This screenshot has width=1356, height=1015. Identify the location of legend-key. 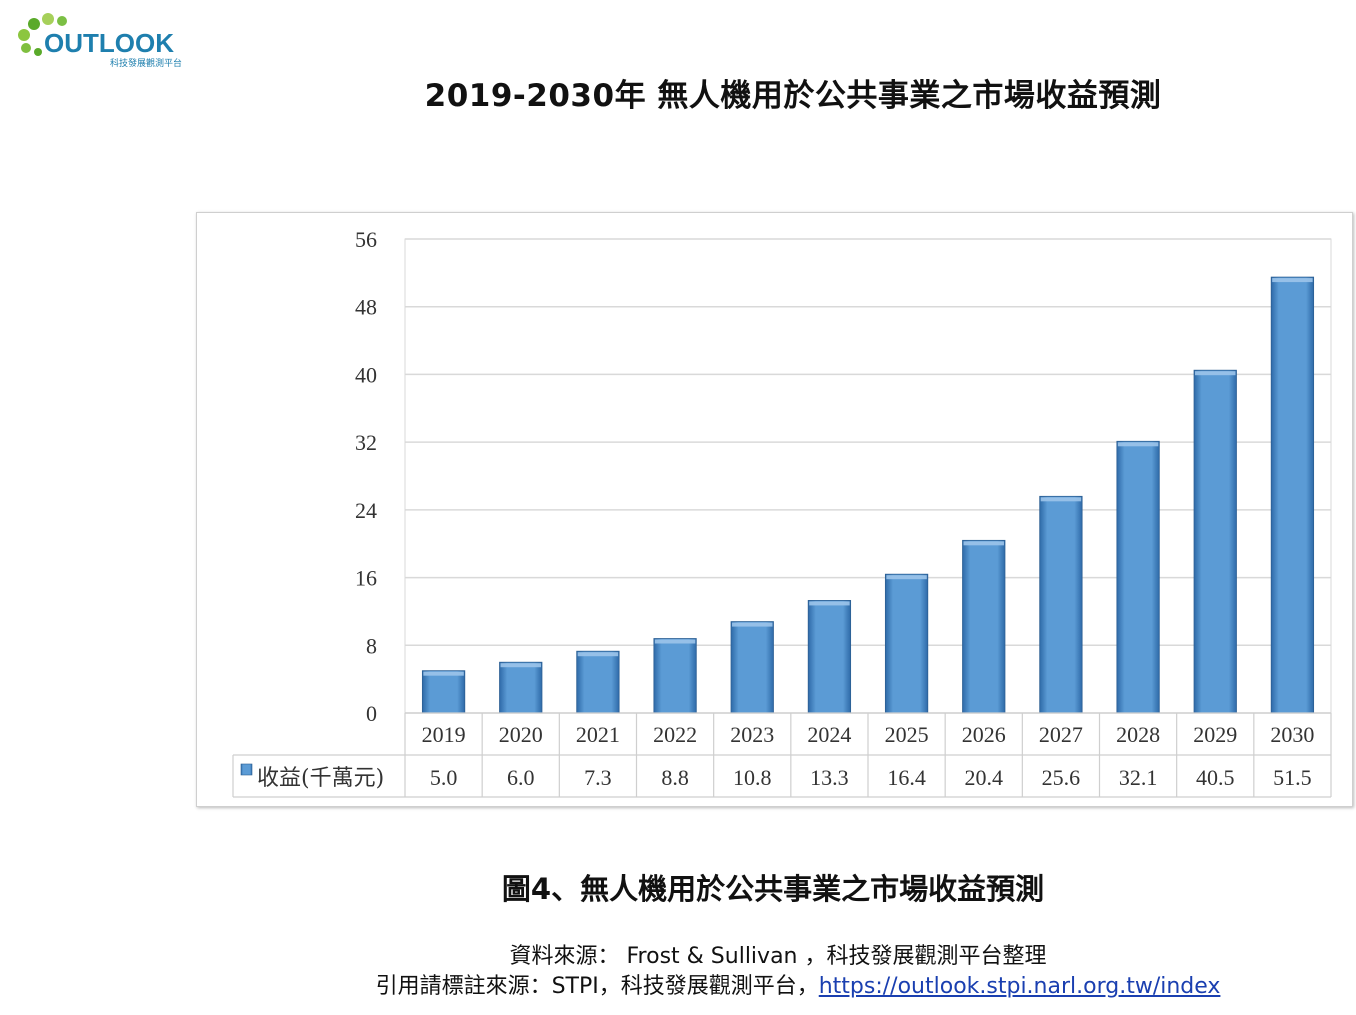
(246, 769).